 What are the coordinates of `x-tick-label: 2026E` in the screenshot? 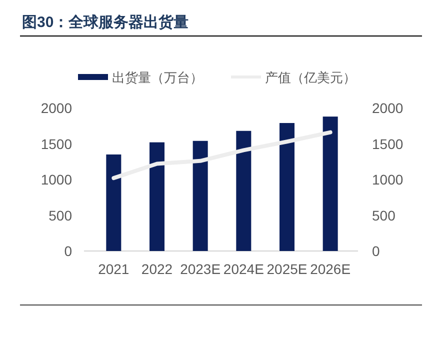 It's located at (330, 269).